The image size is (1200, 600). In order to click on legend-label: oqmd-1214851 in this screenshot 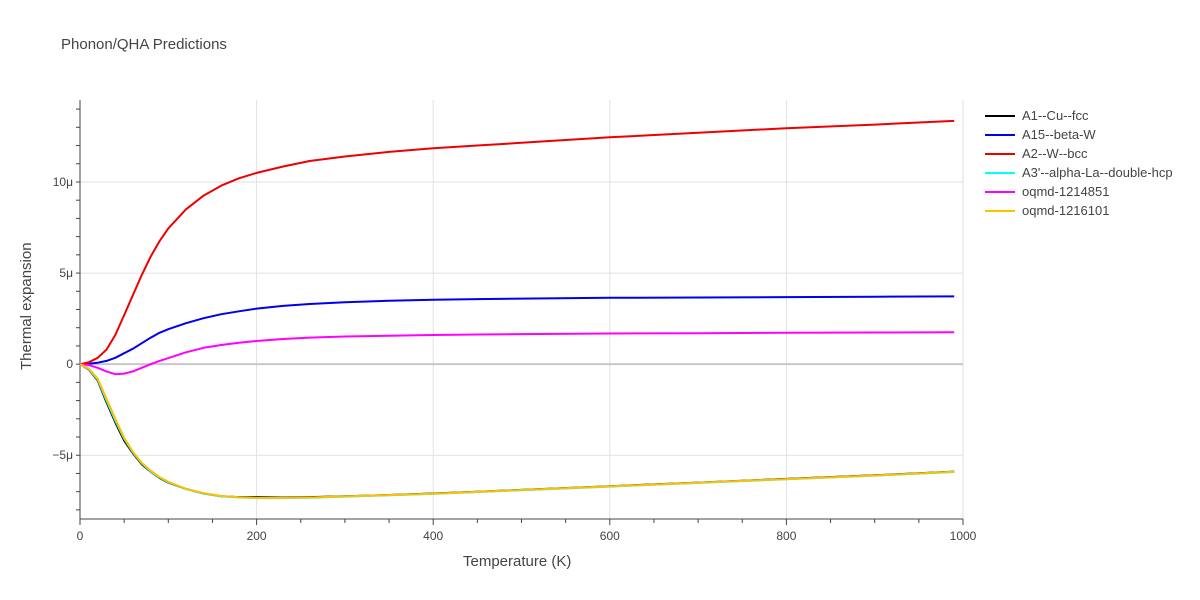, I will do `click(1066, 191)`.